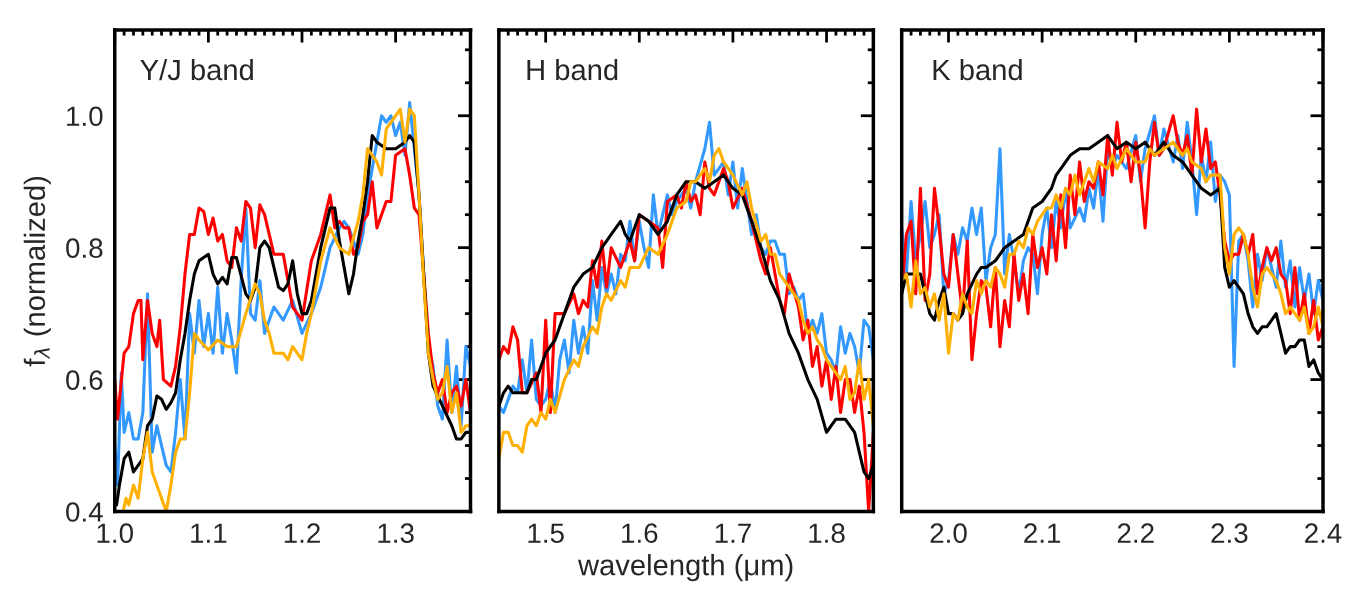  What do you see at coordinates (1135, 533) in the screenshot?
I see `x-tick-label: 2.2` at bounding box center [1135, 533].